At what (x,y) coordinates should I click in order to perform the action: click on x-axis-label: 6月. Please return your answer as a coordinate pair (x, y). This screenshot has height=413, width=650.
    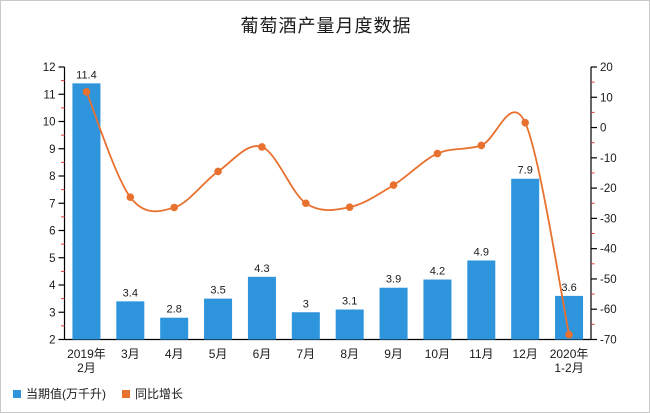
    Looking at the image, I should click on (262, 354).